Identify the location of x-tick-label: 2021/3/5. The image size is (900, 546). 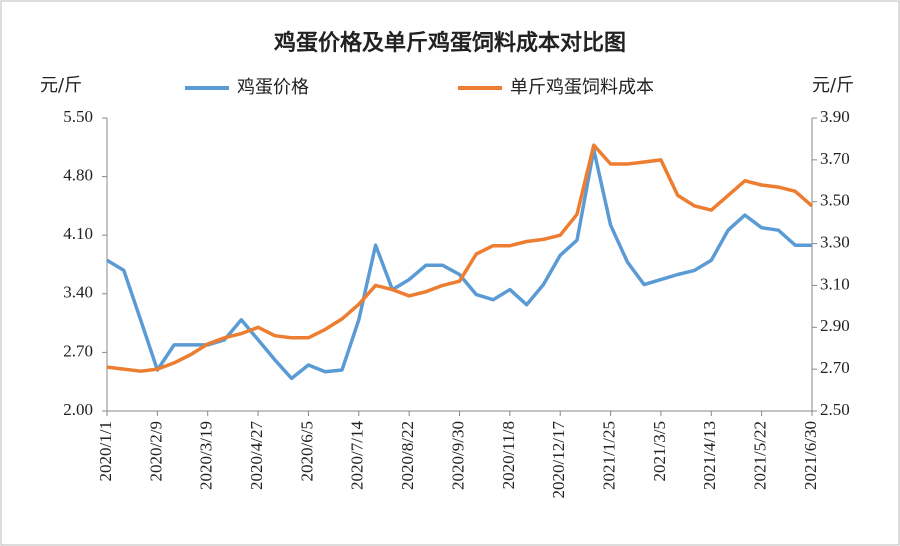
(659, 451).